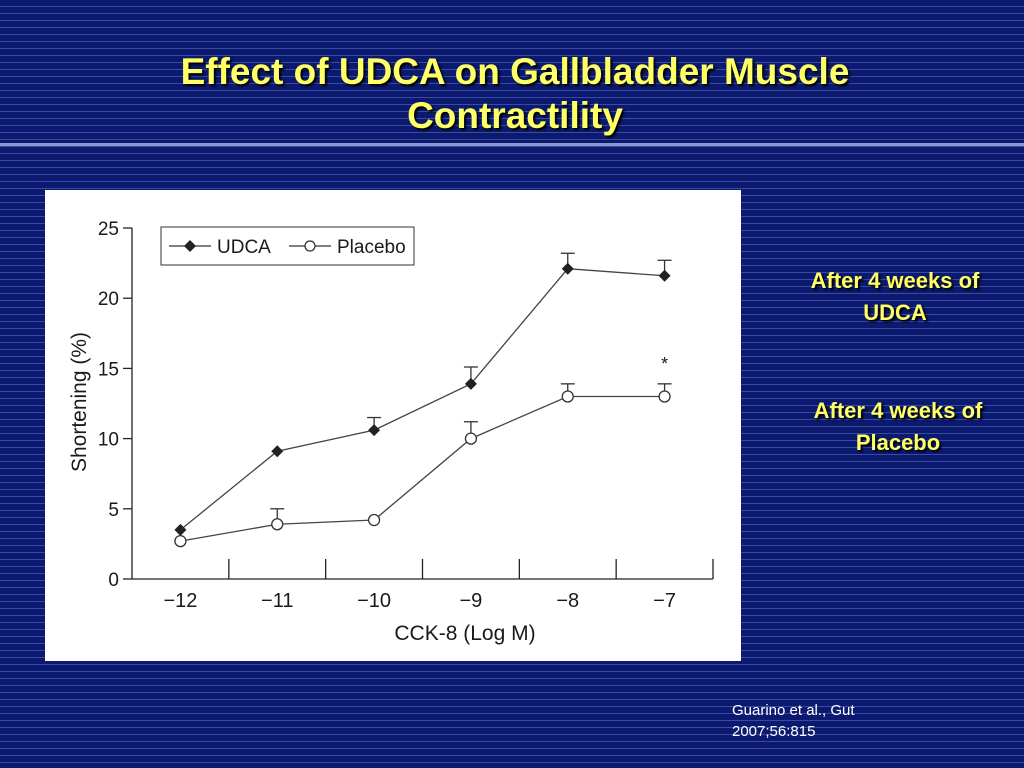 The width and height of the screenshot is (1024, 768). What do you see at coordinates (374, 601) in the screenshot?
I see `x-tick-label: −10` at bounding box center [374, 601].